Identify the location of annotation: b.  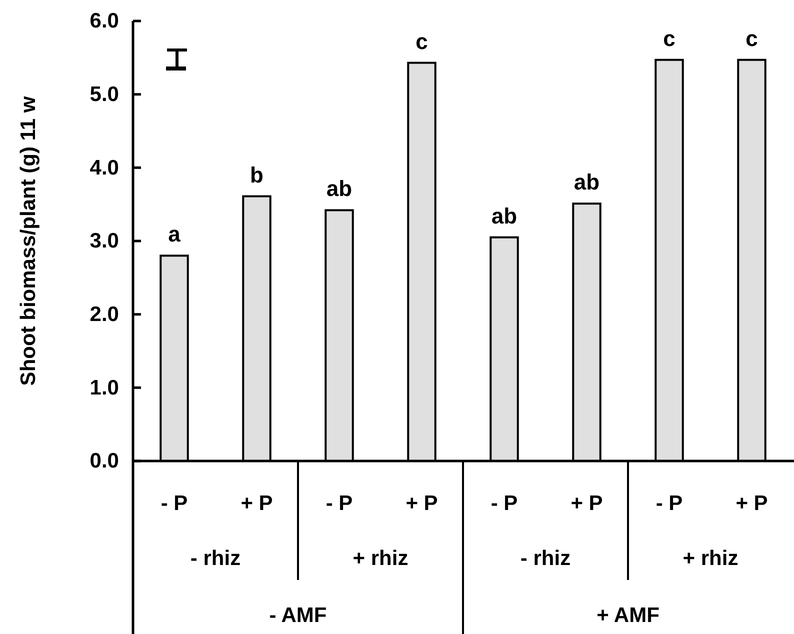
(257, 175).